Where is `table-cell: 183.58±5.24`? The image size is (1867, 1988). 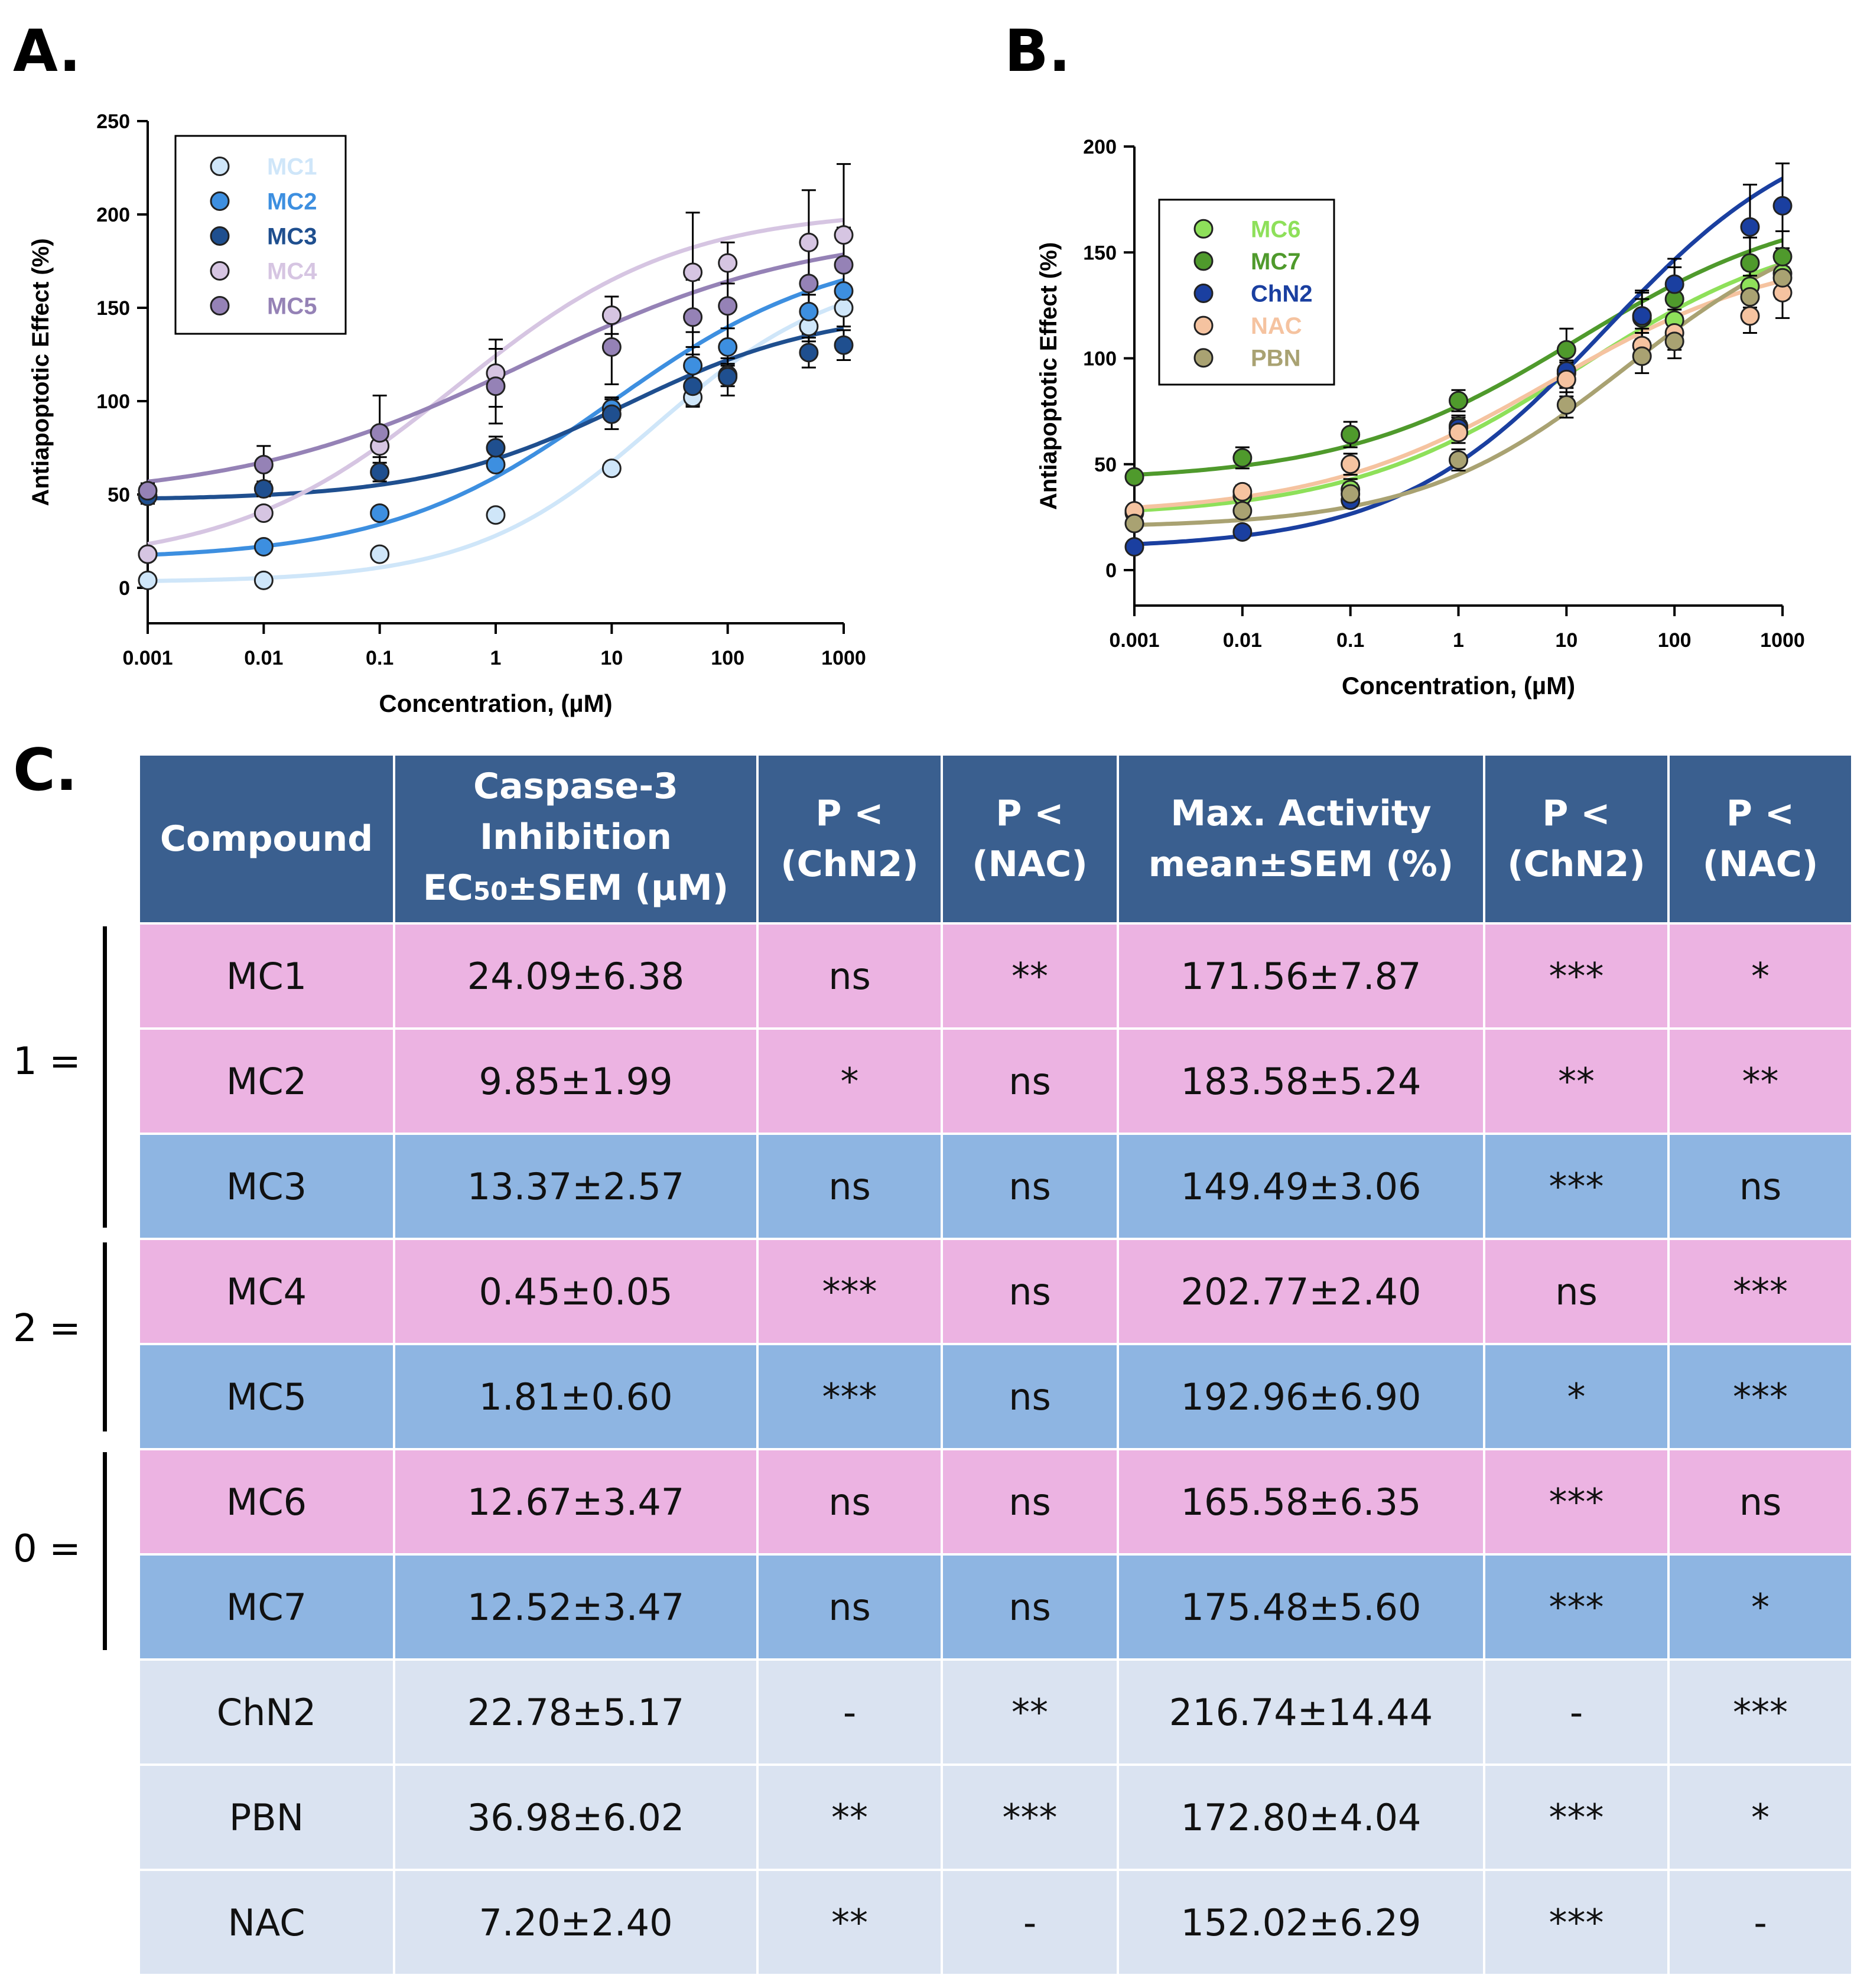 table-cell: 183.58±5.24 is located at coordinates (1301, 1081).